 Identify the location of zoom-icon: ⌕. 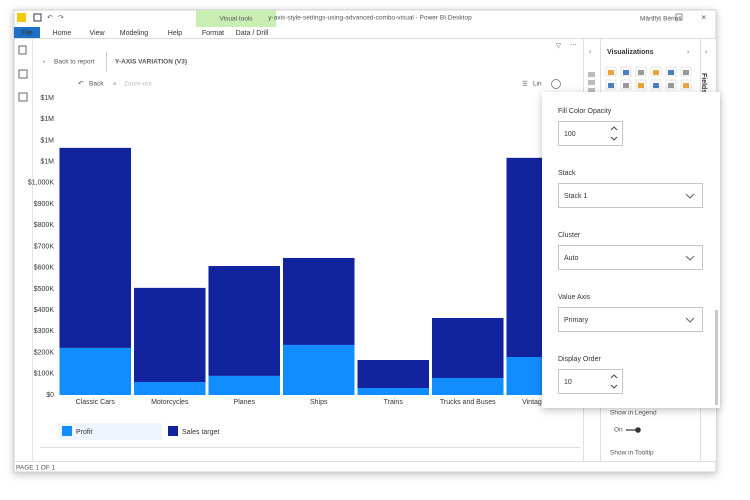
(115, 84).